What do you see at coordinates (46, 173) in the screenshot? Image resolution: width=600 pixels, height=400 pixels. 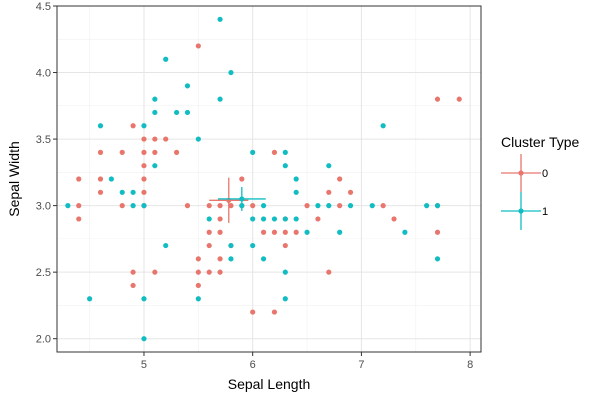 I see `y-axis: 2.0 2.5 3.0 3.5 4.0 4.5` at bounding box center [46, 173].